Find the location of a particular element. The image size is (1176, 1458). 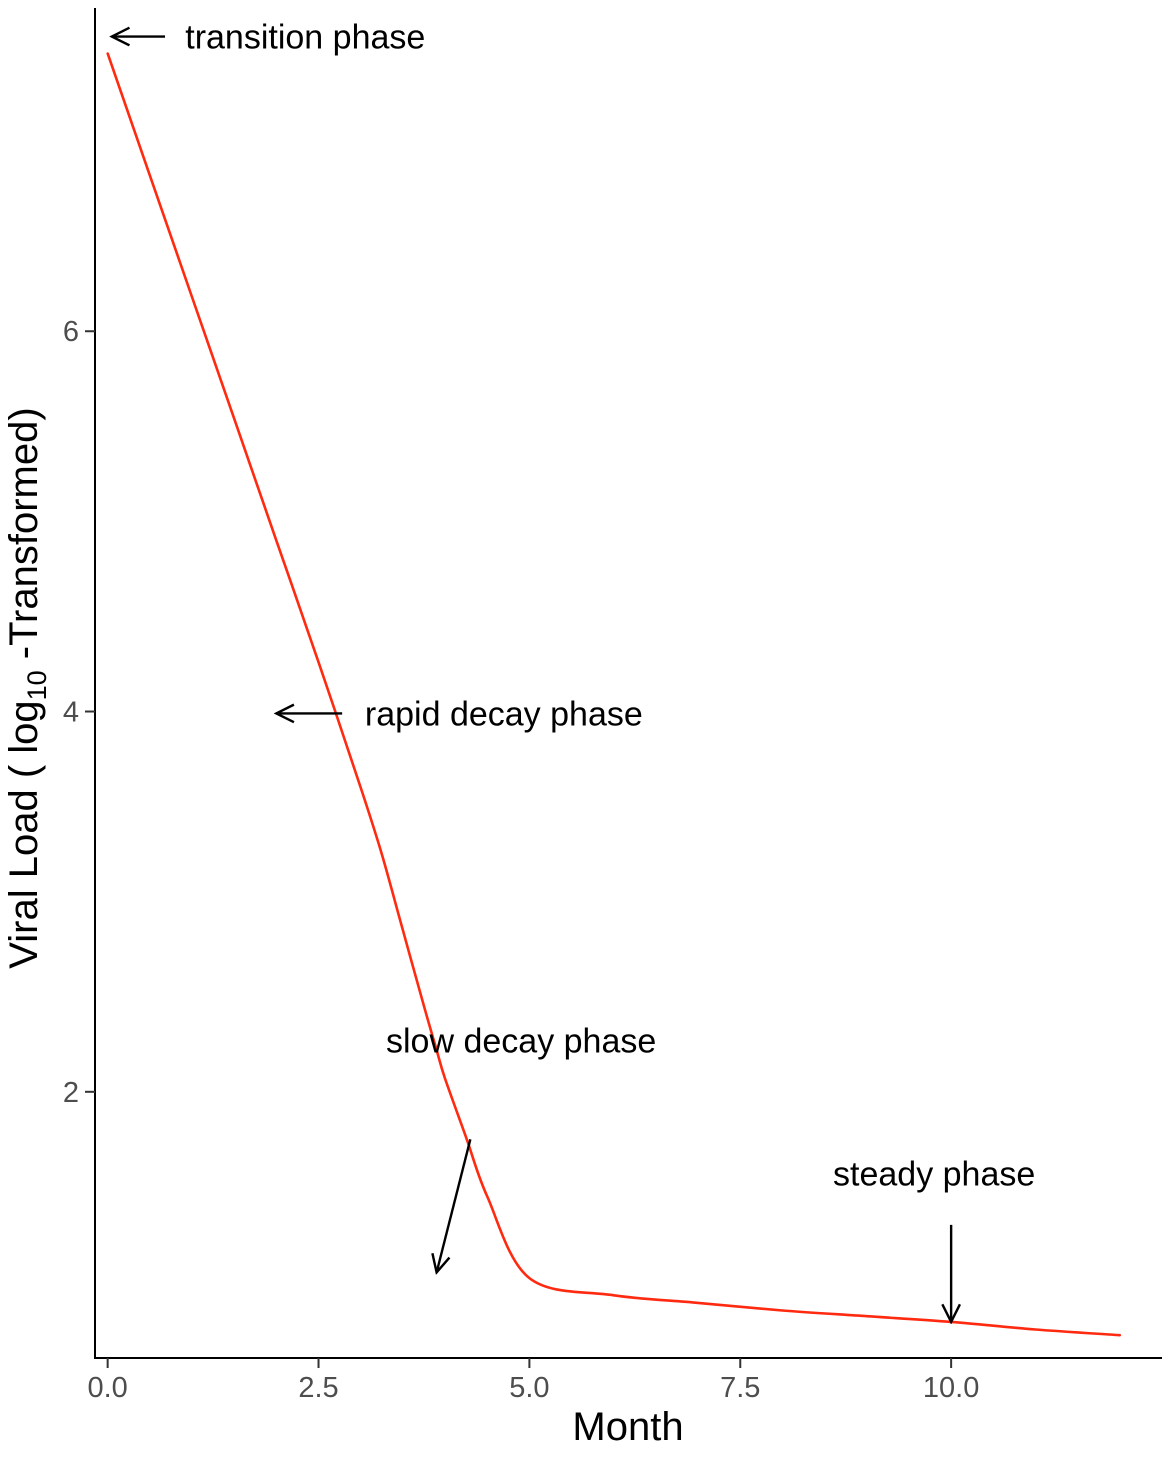

x-tick-label: 0.0 is located at coordinates (107, 1388).